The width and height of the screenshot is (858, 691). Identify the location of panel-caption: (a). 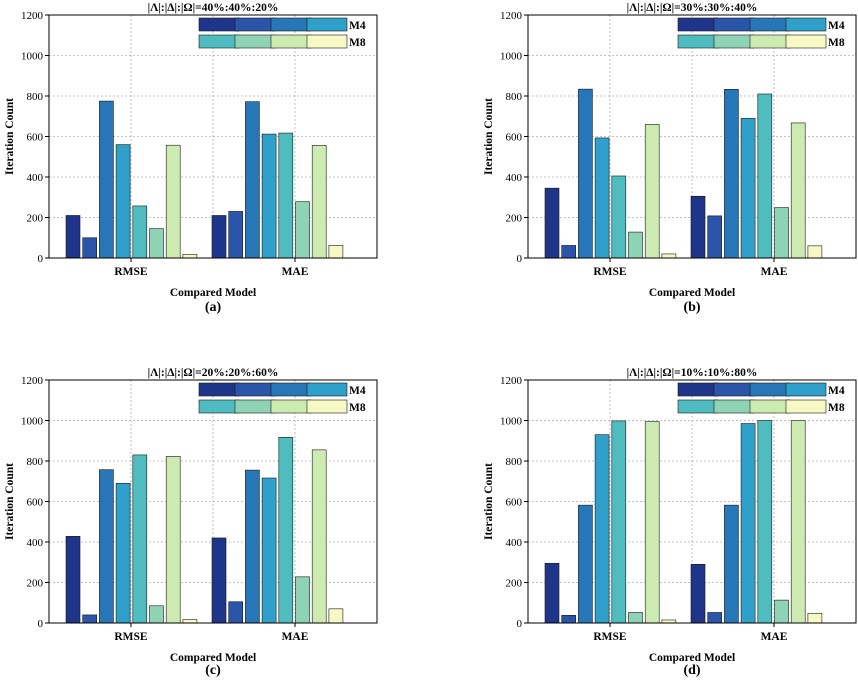
(213, 307).